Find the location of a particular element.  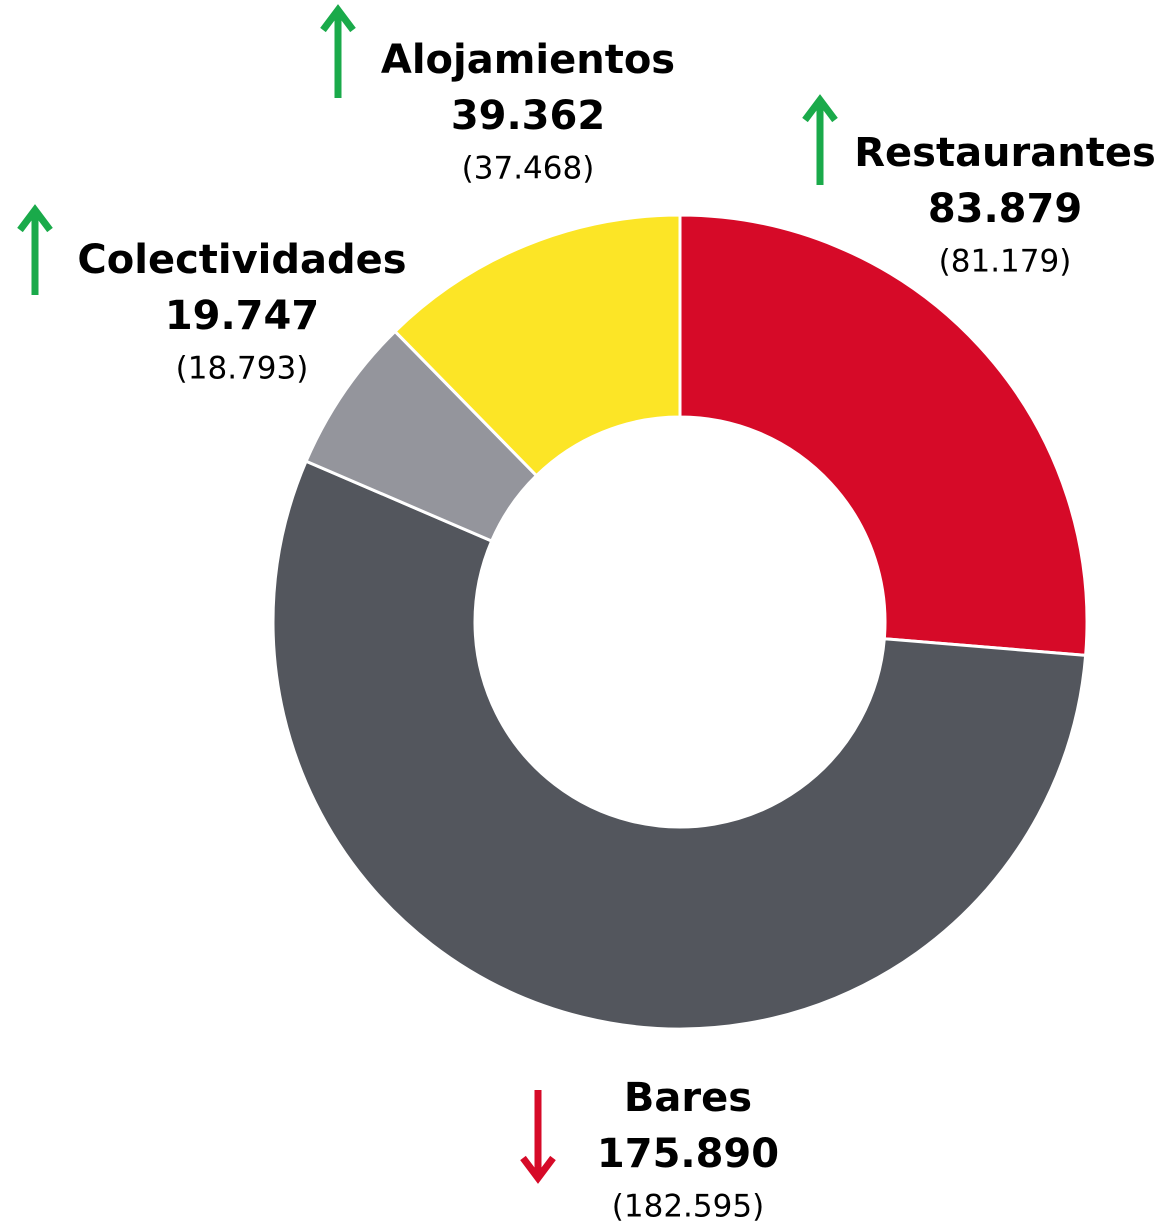

segment-previous: (81.179) is located at coordinates (1005, 262).